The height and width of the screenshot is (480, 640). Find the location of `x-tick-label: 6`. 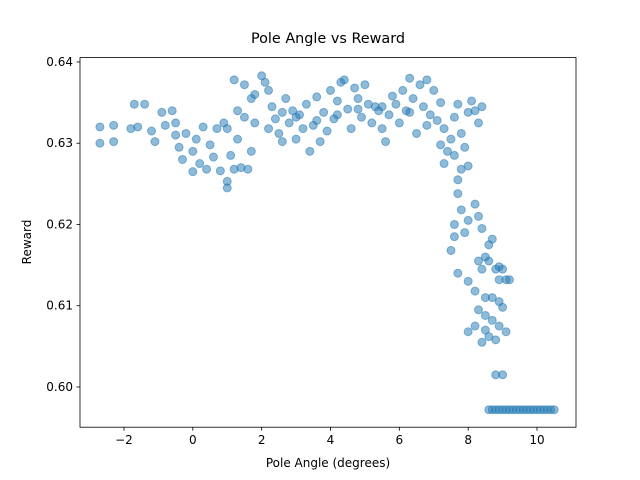

x-tick-label: 6 is located at coordinates (400, 440).